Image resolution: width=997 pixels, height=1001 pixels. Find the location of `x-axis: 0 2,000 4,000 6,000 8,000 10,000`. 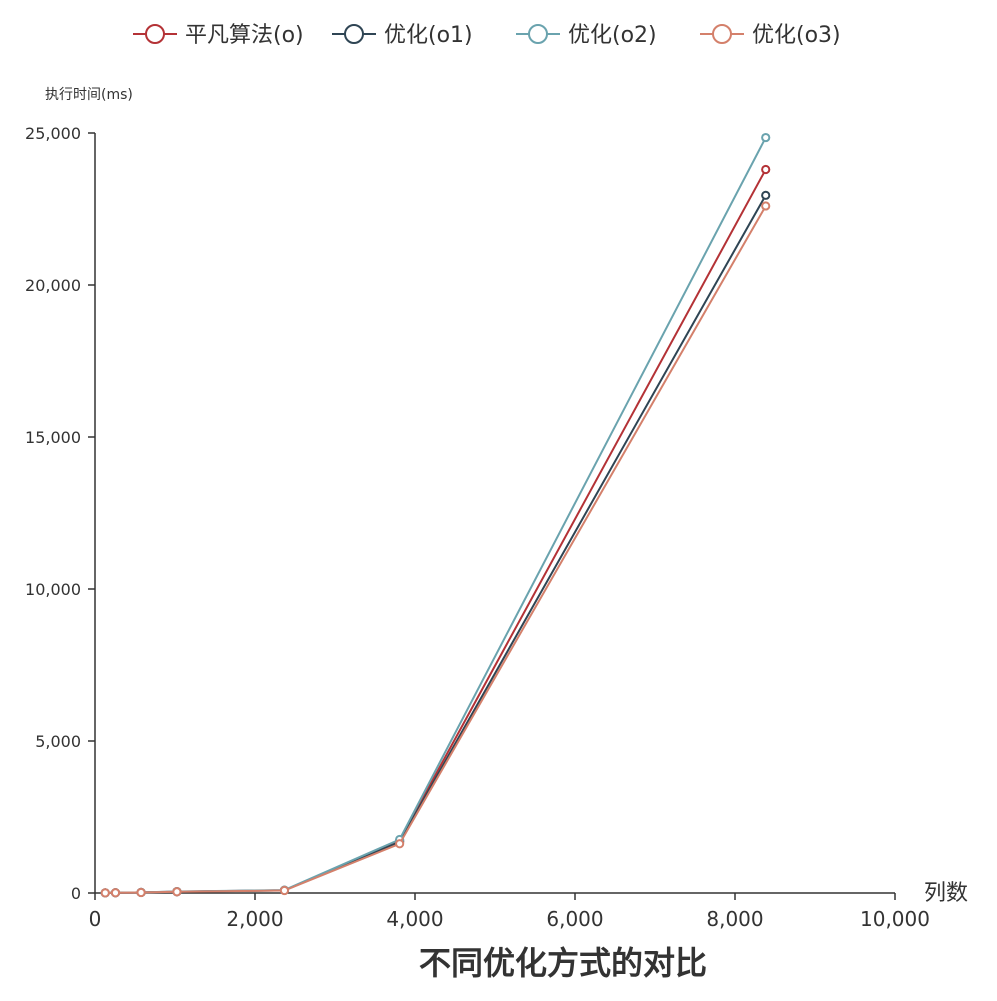

x-axis: 0 2,000 4,000 6,000 8,000 10,000 is located at coordinates (509, 911).